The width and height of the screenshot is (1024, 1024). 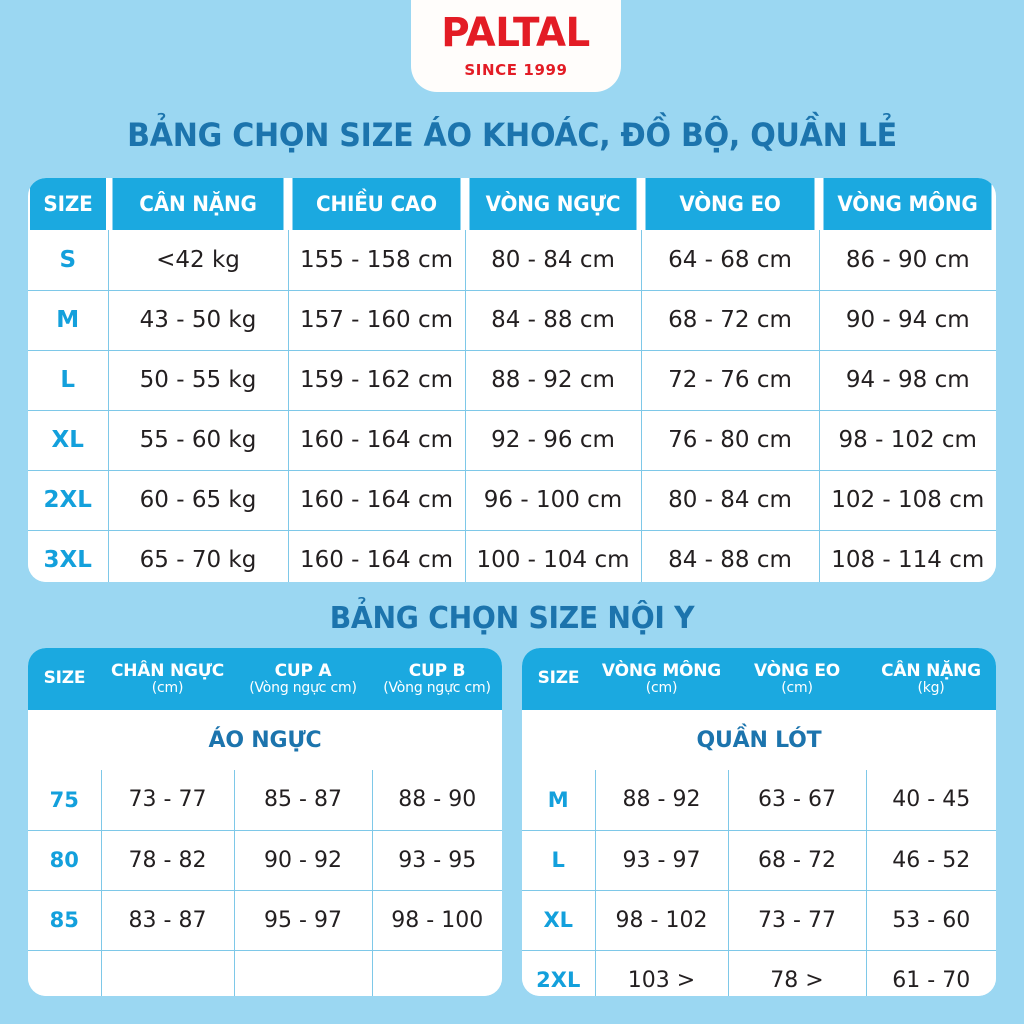 I want to click on measurement-cell: 63 - 67, so click(x=797, y=800).